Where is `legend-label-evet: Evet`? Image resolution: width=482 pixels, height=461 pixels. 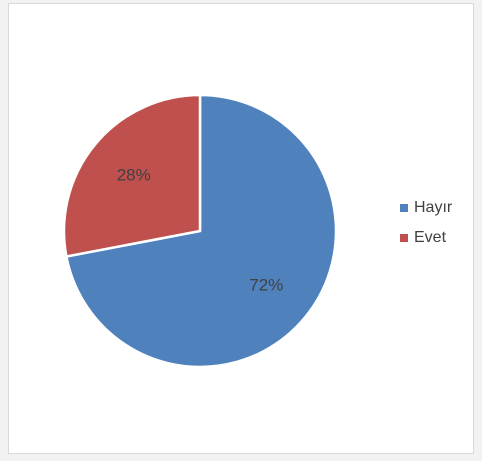
legend-label-evet: Evet is located at coordinates (430, 237).